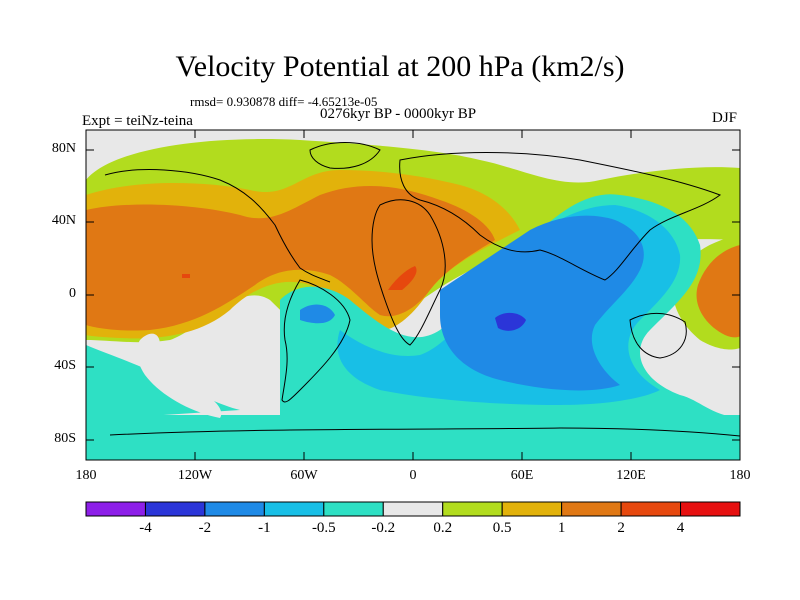 The image size is (800, 600). Describe the element at coordinates (621, 528) in the screenshot. I see `colorbar-label: 2` at that location.